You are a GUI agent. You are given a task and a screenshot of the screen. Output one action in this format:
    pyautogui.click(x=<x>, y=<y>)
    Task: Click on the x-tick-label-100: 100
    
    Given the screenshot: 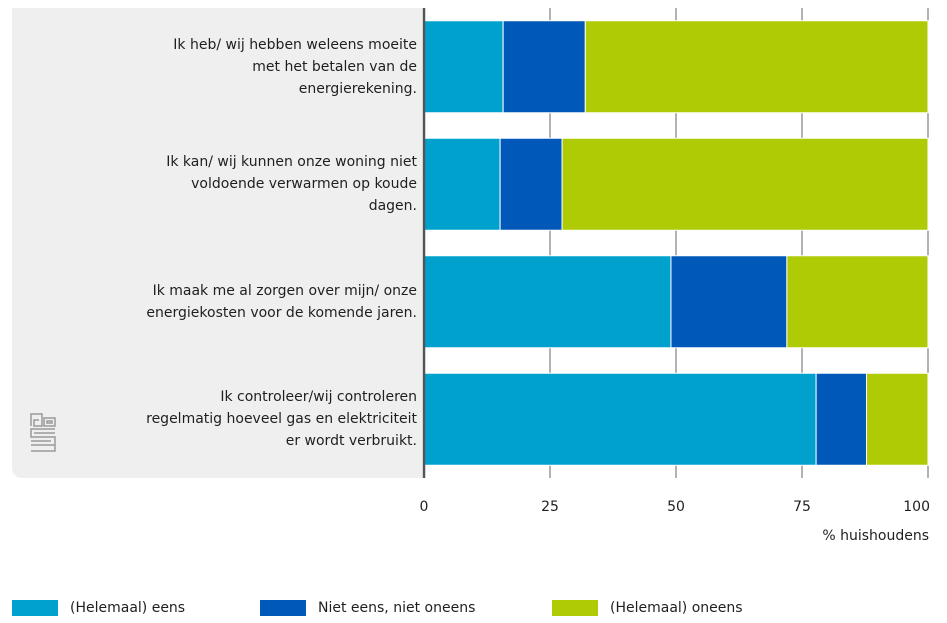 What is the action you would take?
    pyautogui.click(x=916, y=507)
    